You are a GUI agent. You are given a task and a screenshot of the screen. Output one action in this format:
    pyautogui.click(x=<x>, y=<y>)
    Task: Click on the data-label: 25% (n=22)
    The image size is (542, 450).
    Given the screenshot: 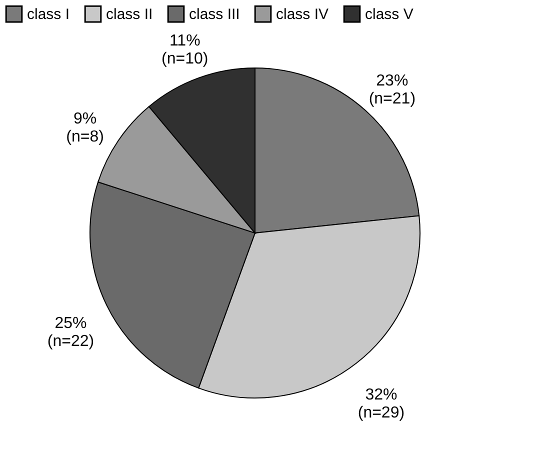 What is the action you would take?
    pyautogui.click(x=70, y=332)
    